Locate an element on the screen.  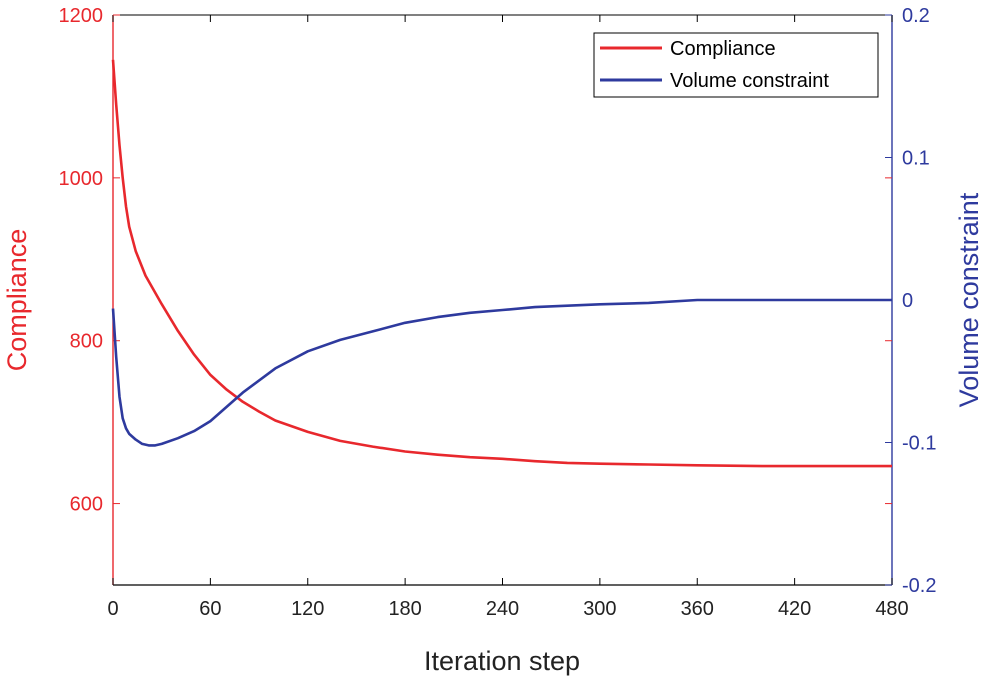
x-tick-label: 60 is located at coordinates (210, 609).